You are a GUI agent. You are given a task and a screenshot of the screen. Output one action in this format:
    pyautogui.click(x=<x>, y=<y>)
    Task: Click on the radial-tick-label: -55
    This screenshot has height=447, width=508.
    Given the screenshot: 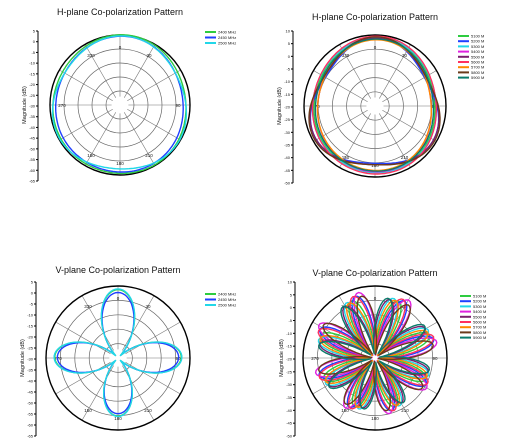 What is the action you would take?
    pyautogui.click(x=30, y=414)
    